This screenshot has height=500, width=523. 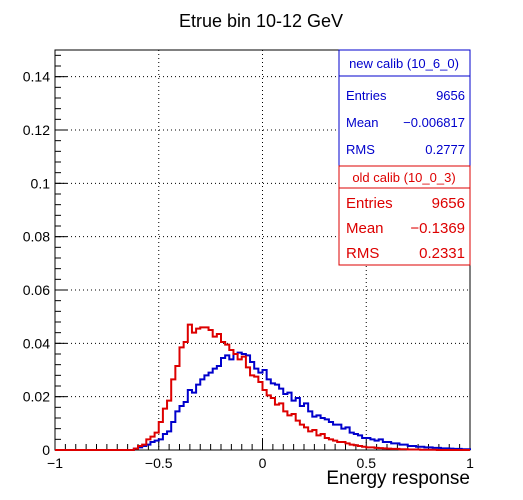 I want to click on stats-mean-value: −0.1369, so click(x=437, y=228).